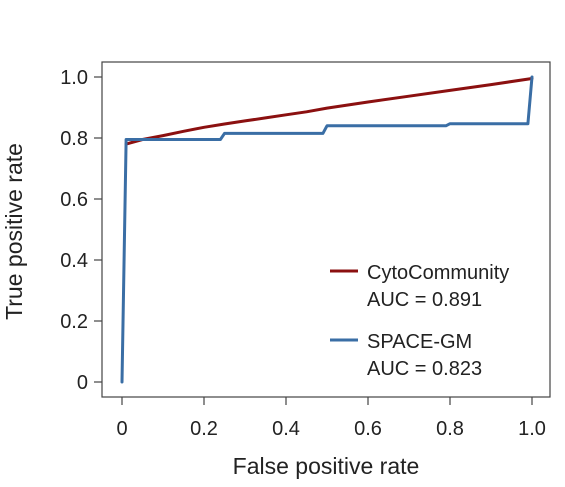 Image resolution: width=565 pixels, height=487 pixels. I want to click on legend-auc-cytocommunity: AUC = 0.891, so click(424, 300).